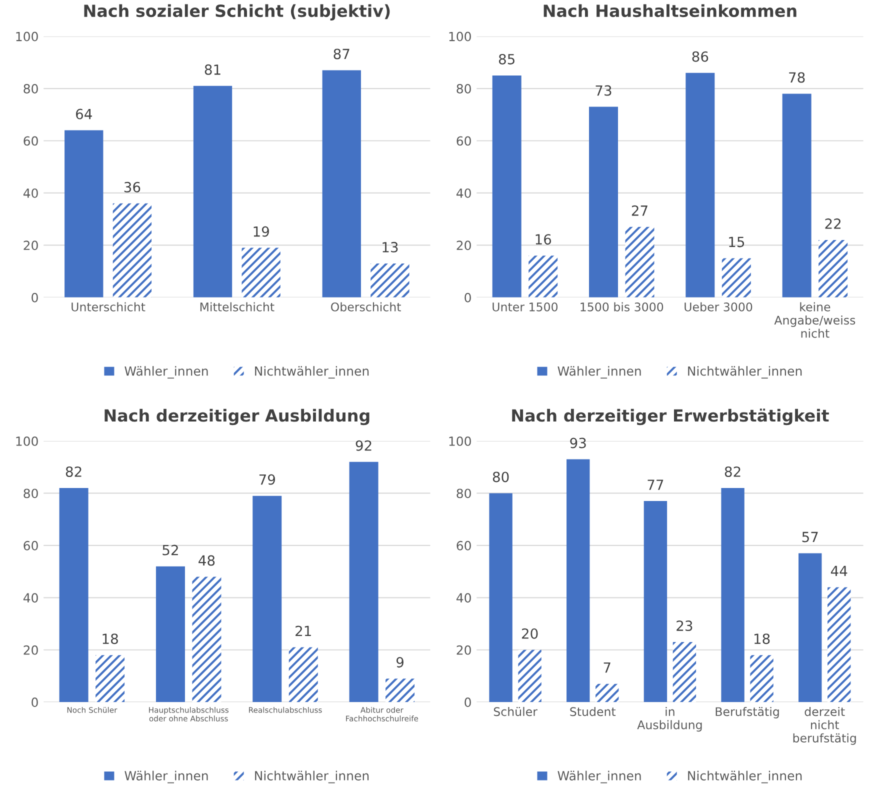 The width and height of the screenshot is (872, 807). I want to click on data-label: 13, so click(390, 247).